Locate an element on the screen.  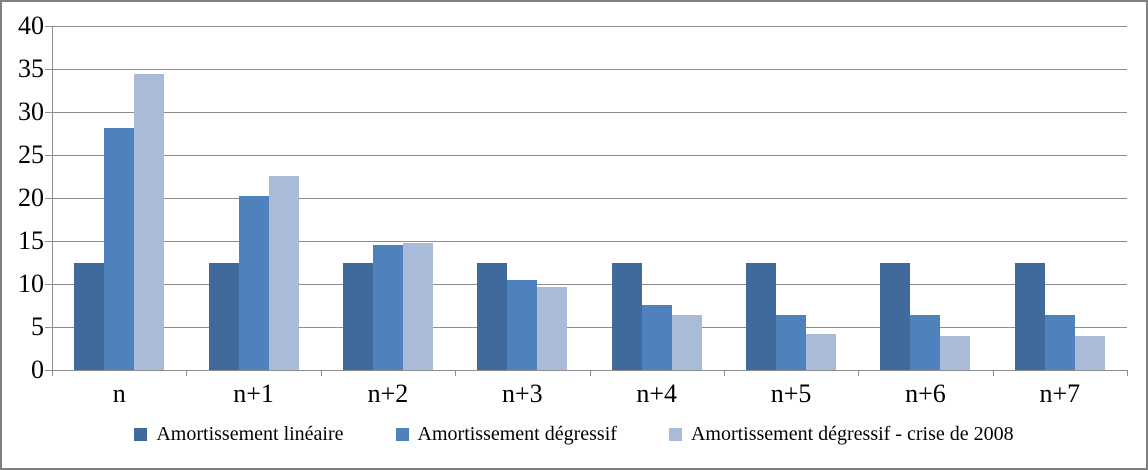
x-axis-category-label-n+5: n+5 is located at coordinates (791, 393).